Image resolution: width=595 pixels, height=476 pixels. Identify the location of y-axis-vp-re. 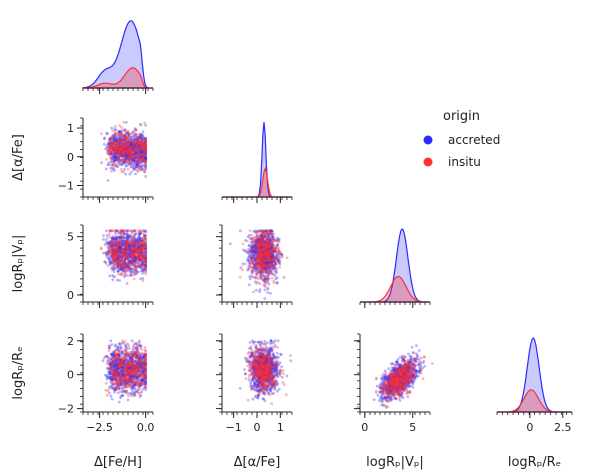
(357, 373).